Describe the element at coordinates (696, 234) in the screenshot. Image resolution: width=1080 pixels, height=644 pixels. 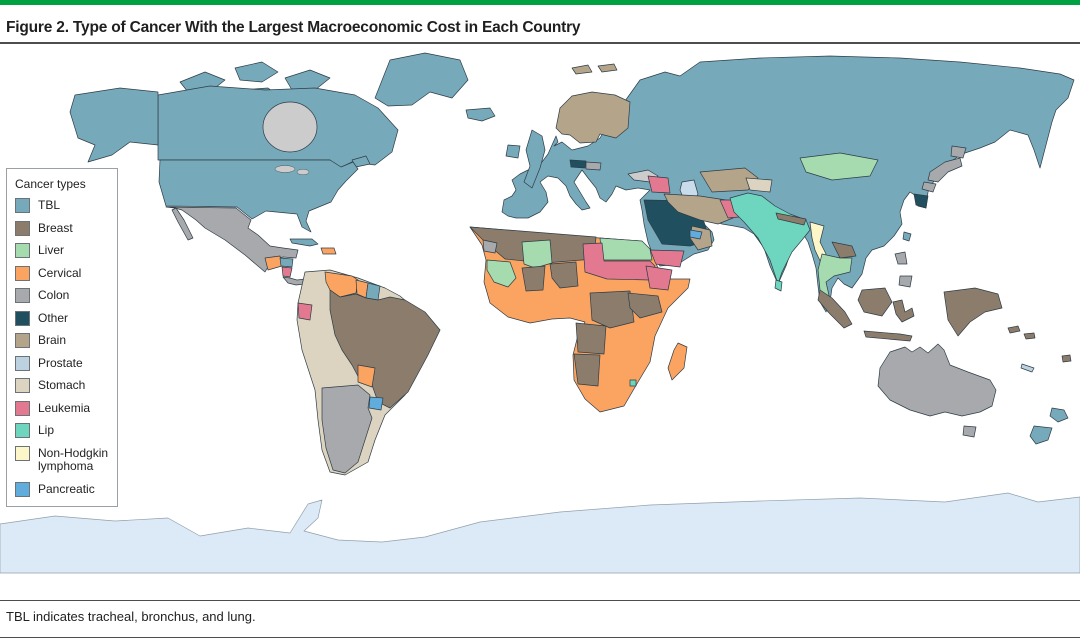
I see `region-uae` at that location.